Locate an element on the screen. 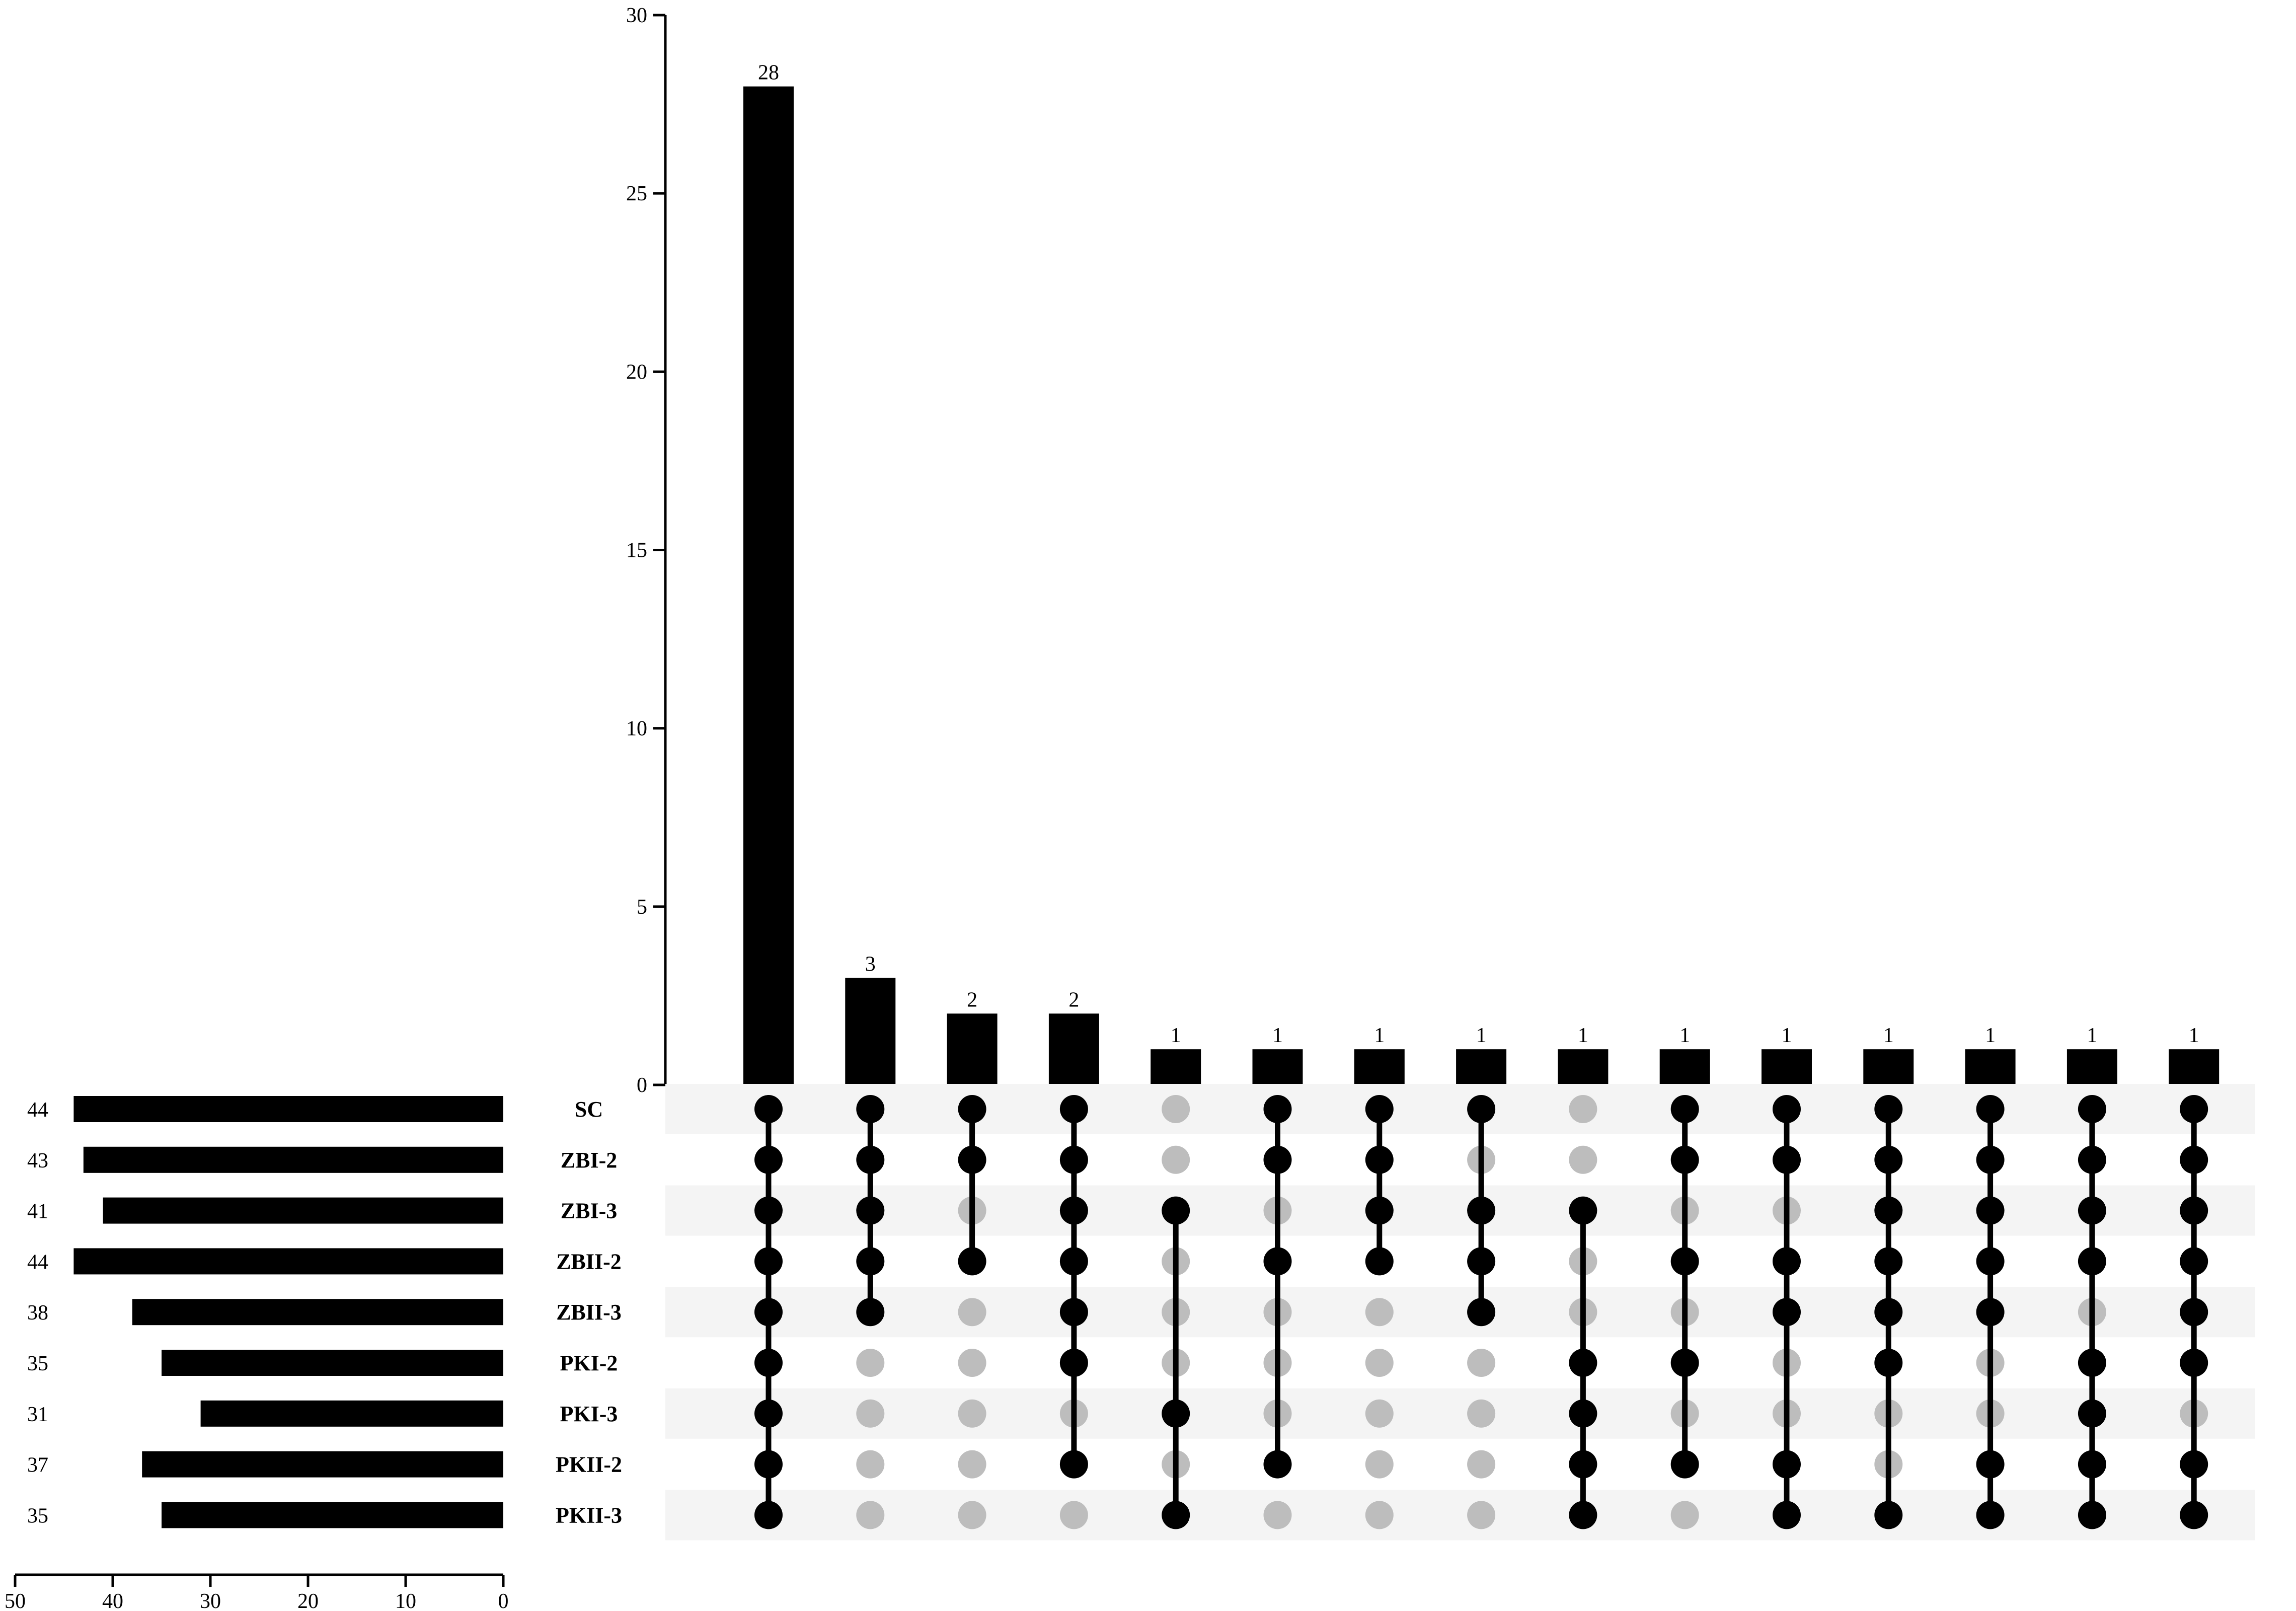 This screenshot has height=1611, width=2296. set-size-tick-label: 40 is located at coordinates (113, 1600).